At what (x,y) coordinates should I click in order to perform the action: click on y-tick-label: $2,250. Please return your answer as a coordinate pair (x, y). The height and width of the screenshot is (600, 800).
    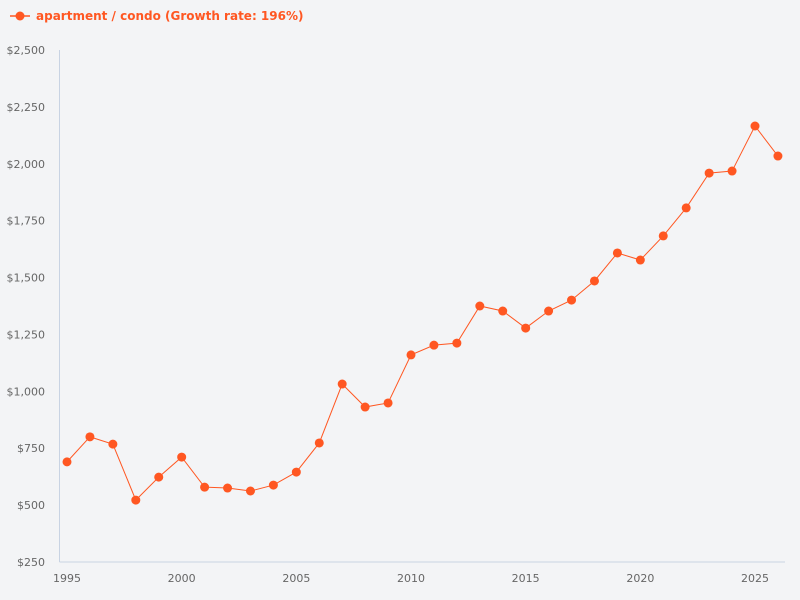
    Looking at the image, I should click on (26, 107).